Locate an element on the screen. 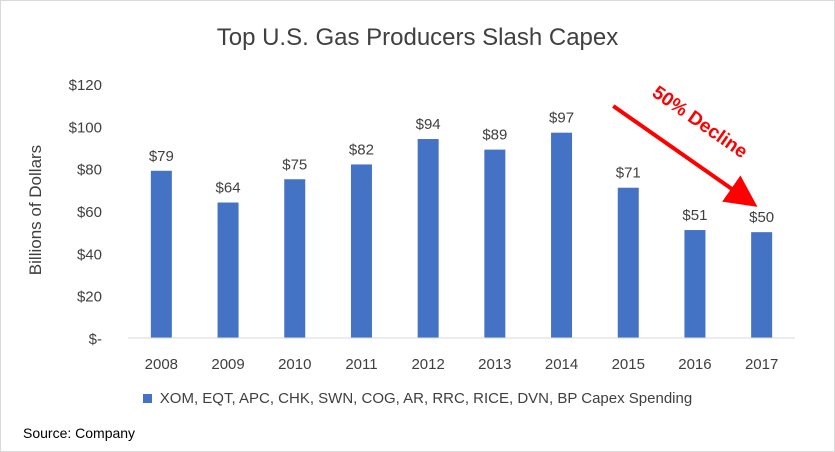 Image resolution: width=835 pixels, height=452 pixels. bar-data-label: $50 is located at coordinates (761, 217).